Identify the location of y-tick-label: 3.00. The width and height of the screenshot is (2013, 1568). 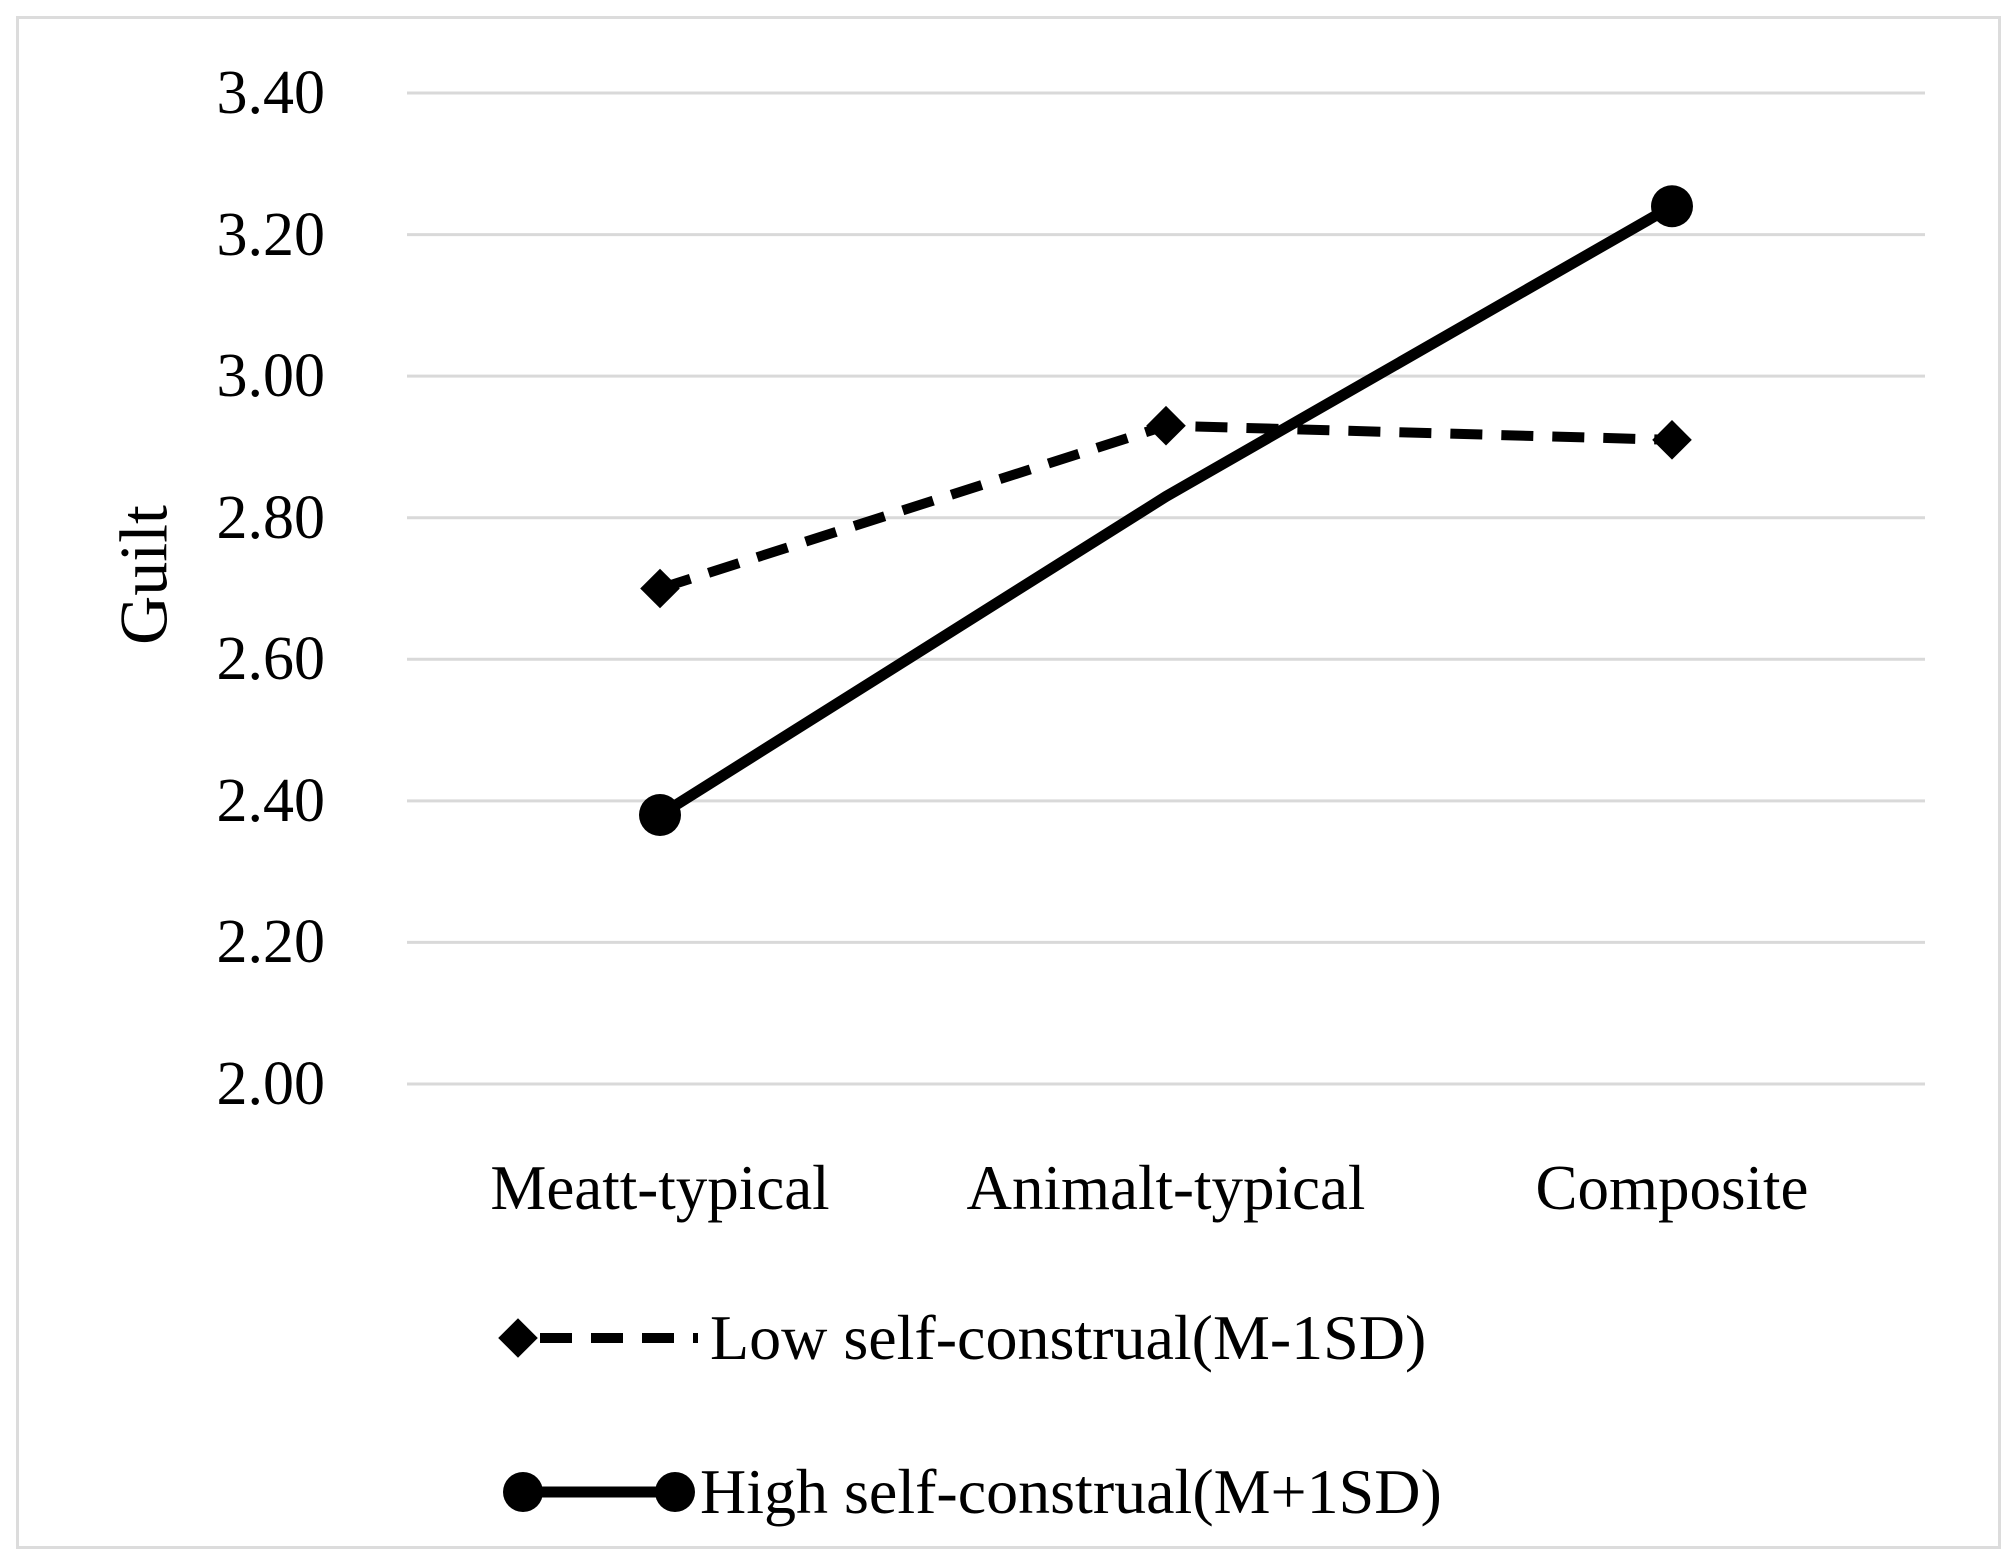
(271, 376).